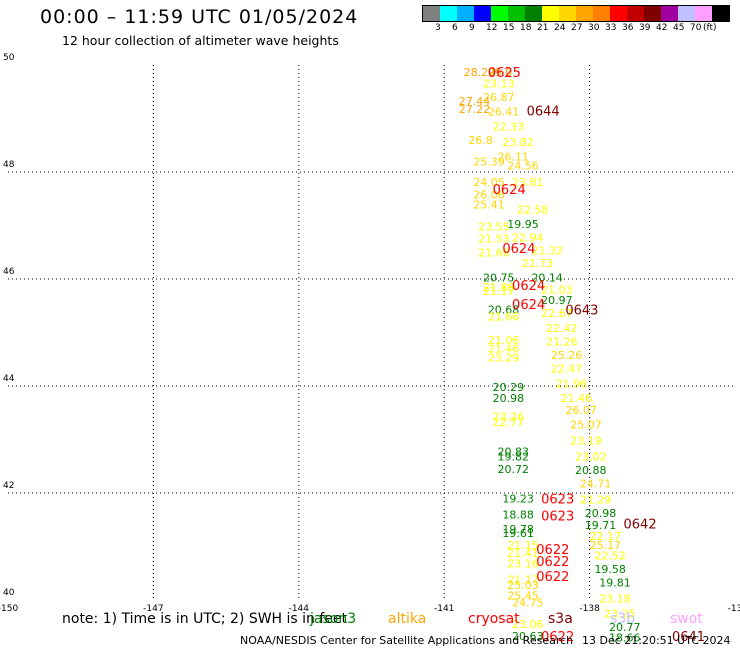 The image size is (740, 650). I want to click on wave-height-label: 26.11, so click(513, 156).